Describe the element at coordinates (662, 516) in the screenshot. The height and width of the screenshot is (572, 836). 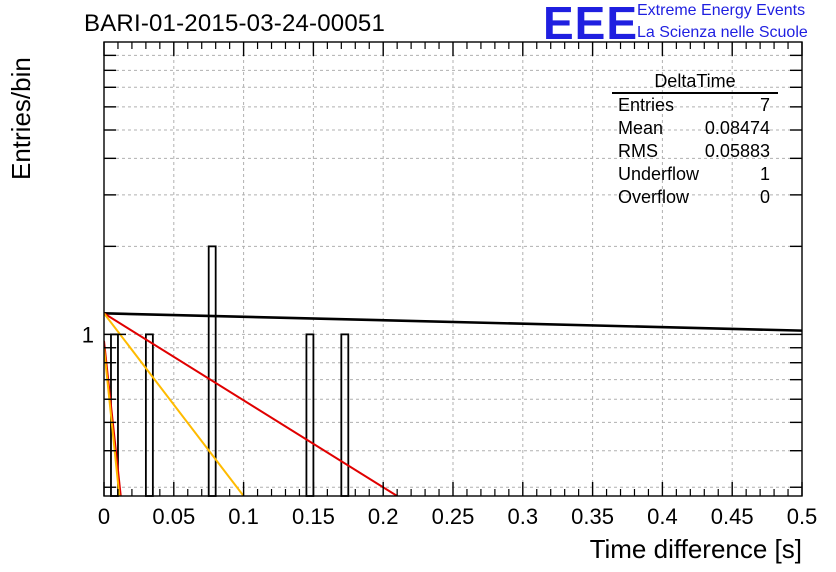
I see `x-tick-label: 0.4` at that location.